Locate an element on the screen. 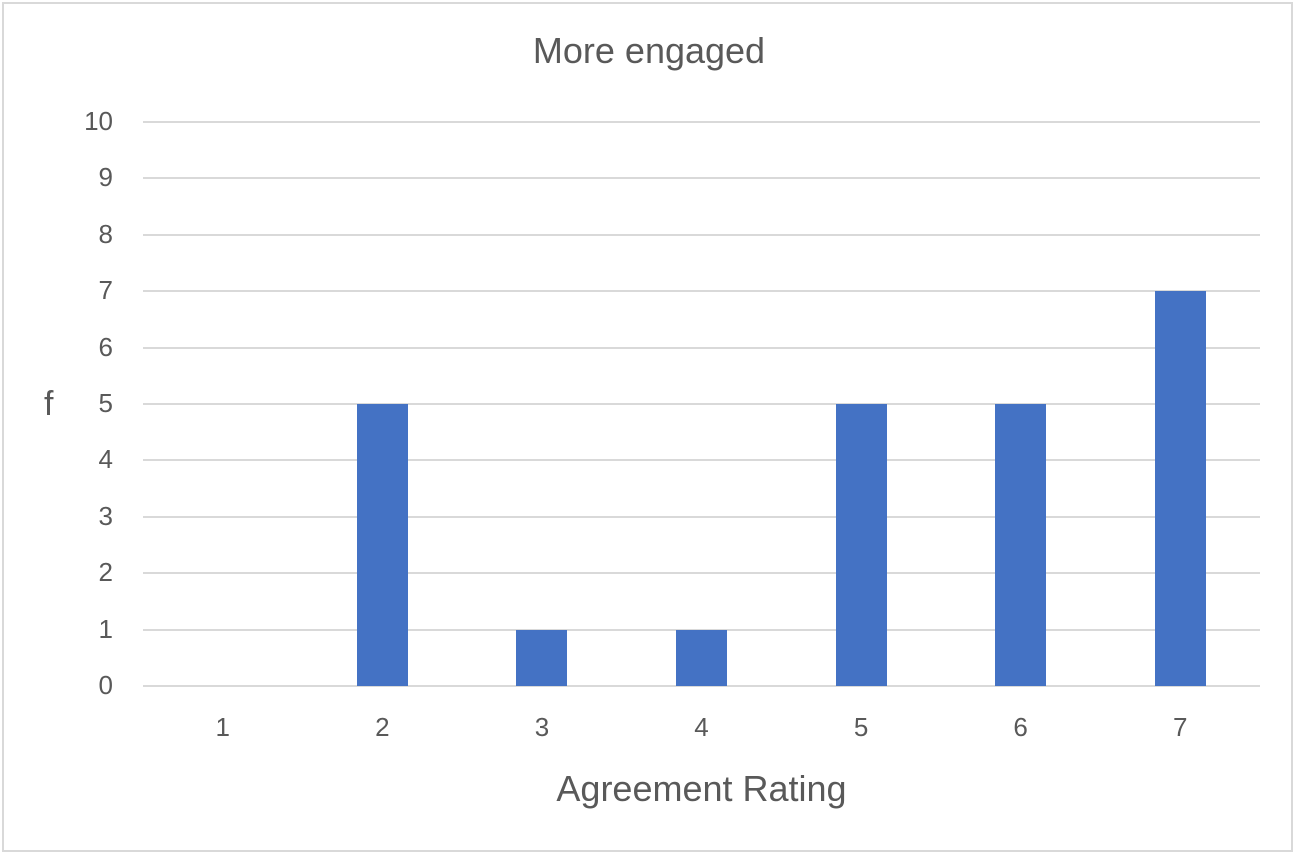  y-tick-label: 3 is located at coordinates (105, 515).